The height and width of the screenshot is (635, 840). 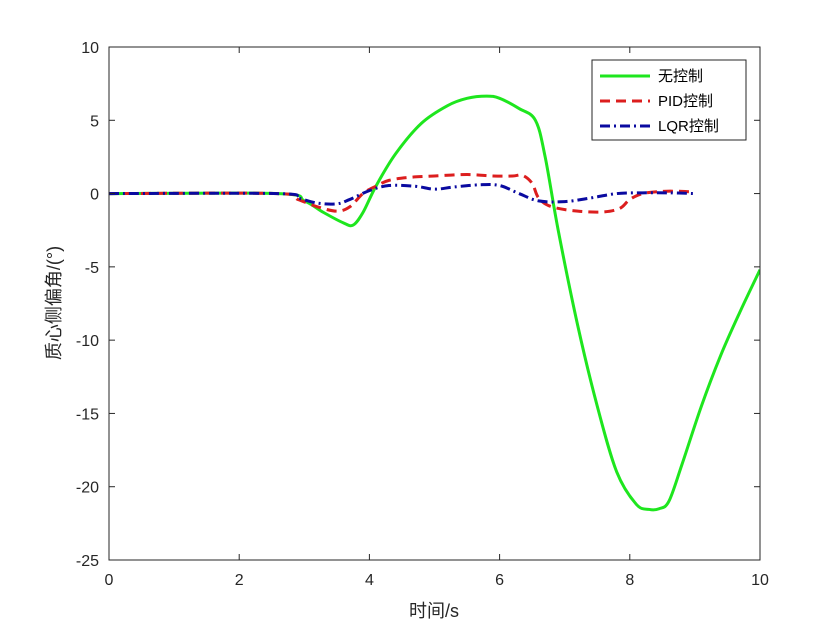 I want to click on legend-label-2: PID控制, so click(x=685, y=101).